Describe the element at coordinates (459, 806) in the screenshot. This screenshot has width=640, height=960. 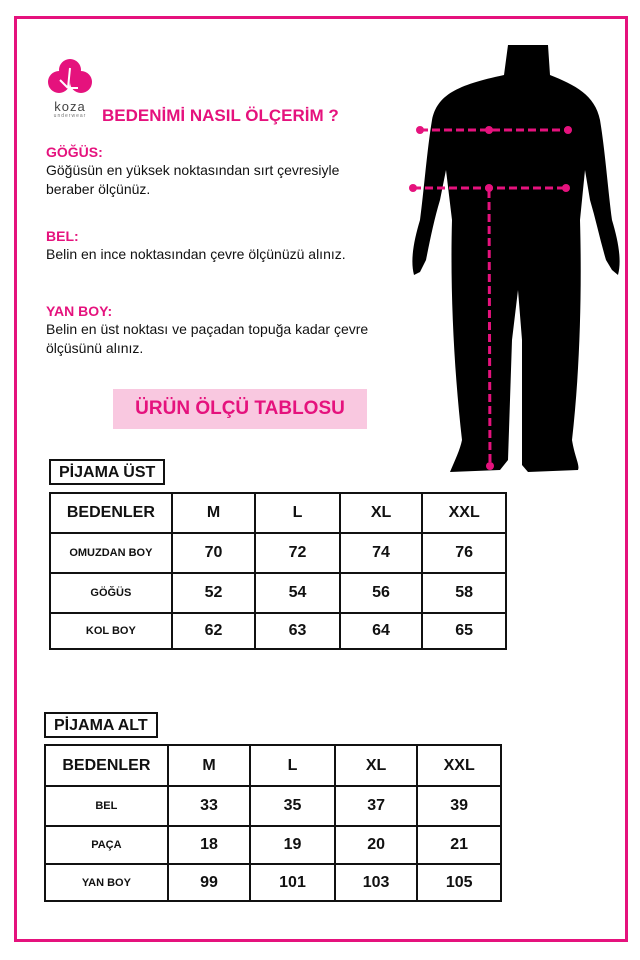
I see `table-cell: 39` at that location.